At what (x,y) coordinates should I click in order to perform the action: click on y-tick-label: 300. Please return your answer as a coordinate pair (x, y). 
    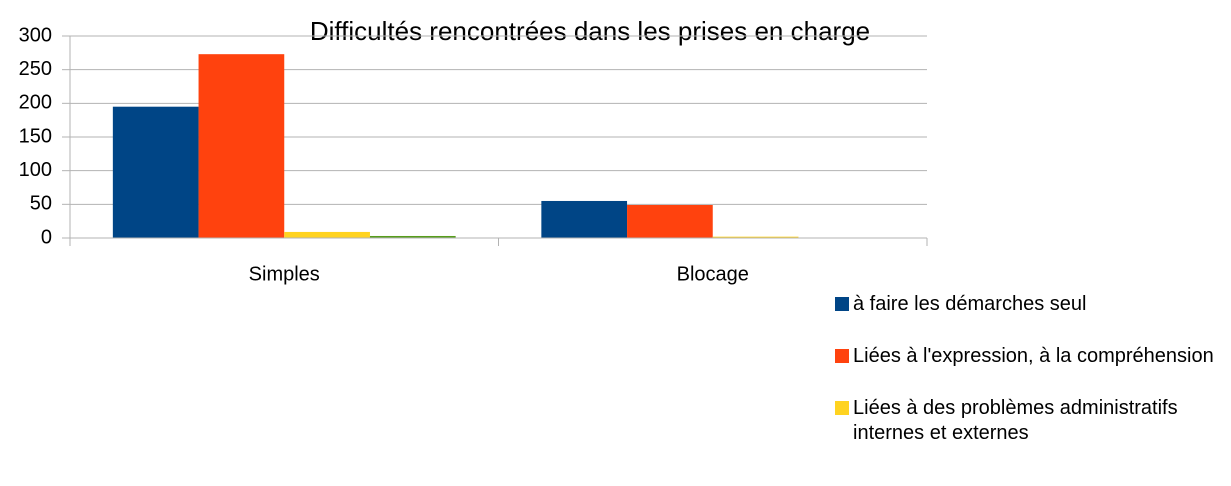
    Looking at the image, I should click on (35, 35).